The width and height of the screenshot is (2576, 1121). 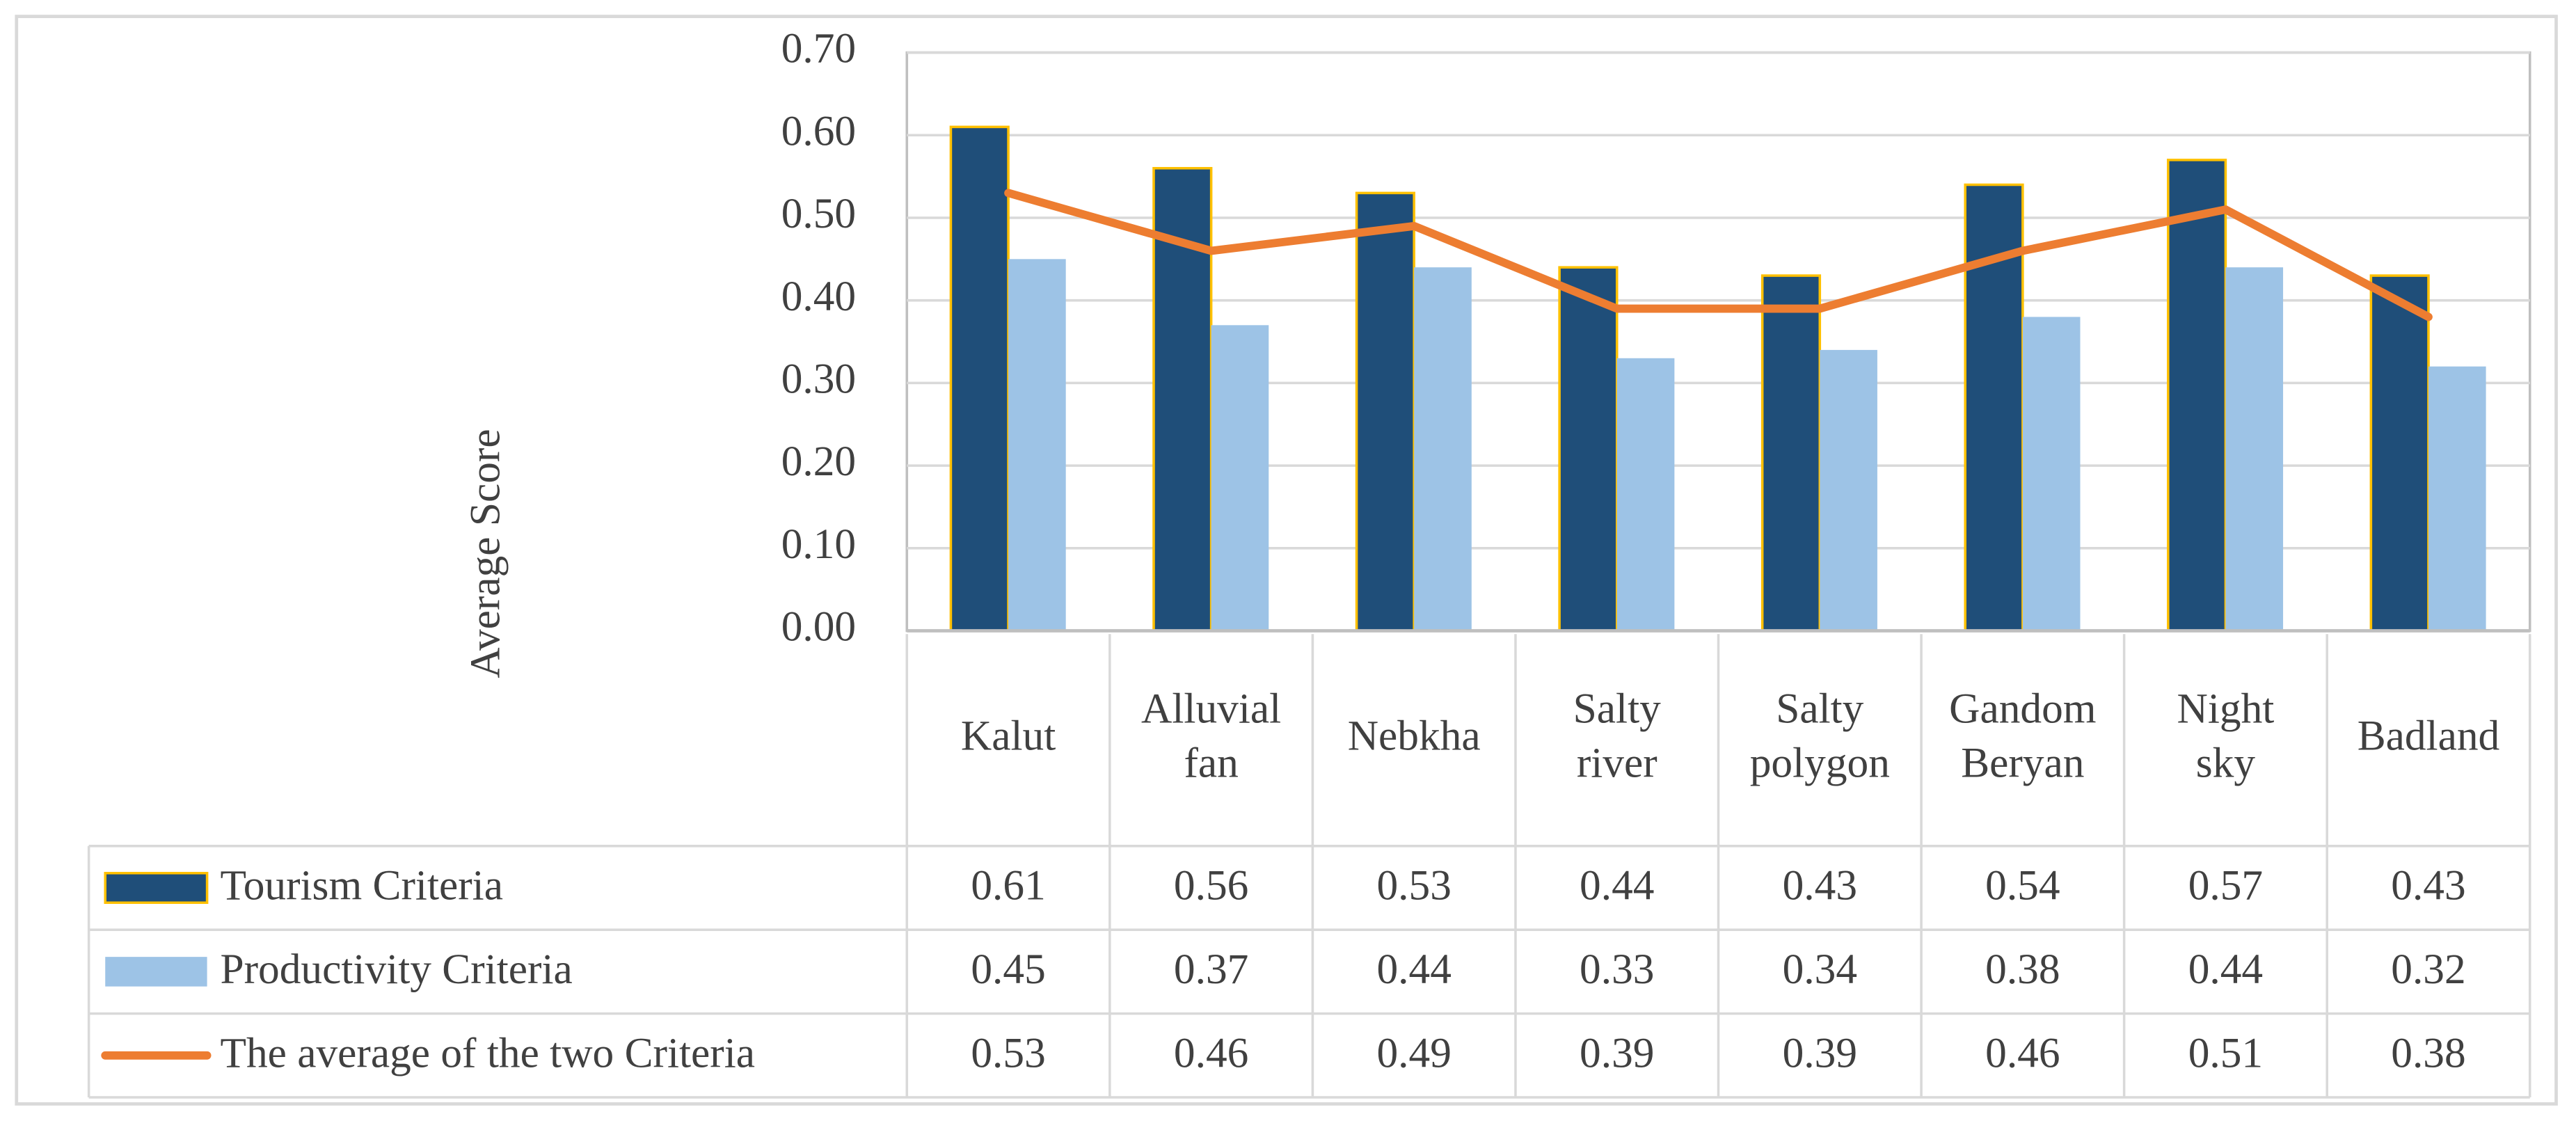 I want to click on table-value: 0.49, so click(x=1413, y=1052).